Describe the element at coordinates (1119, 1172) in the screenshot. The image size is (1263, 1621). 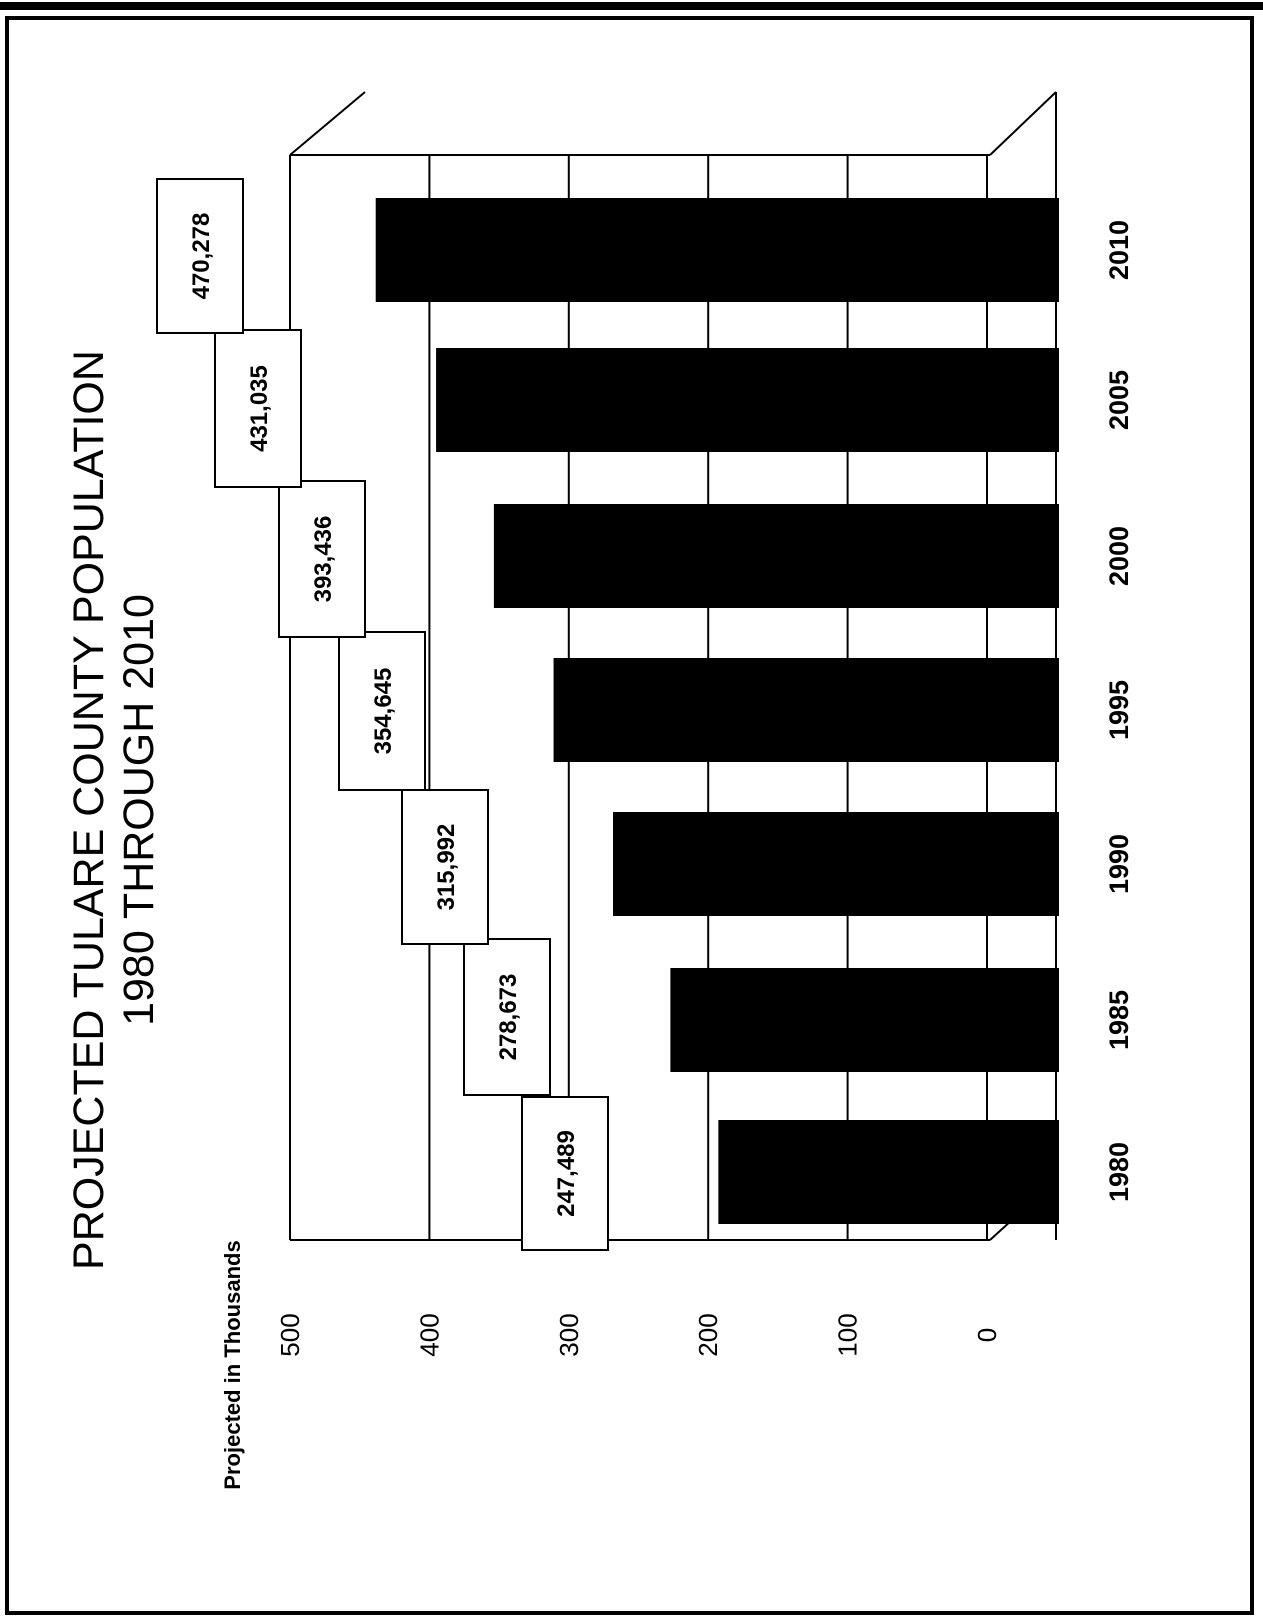
I see `category-label: 1980` at that location.